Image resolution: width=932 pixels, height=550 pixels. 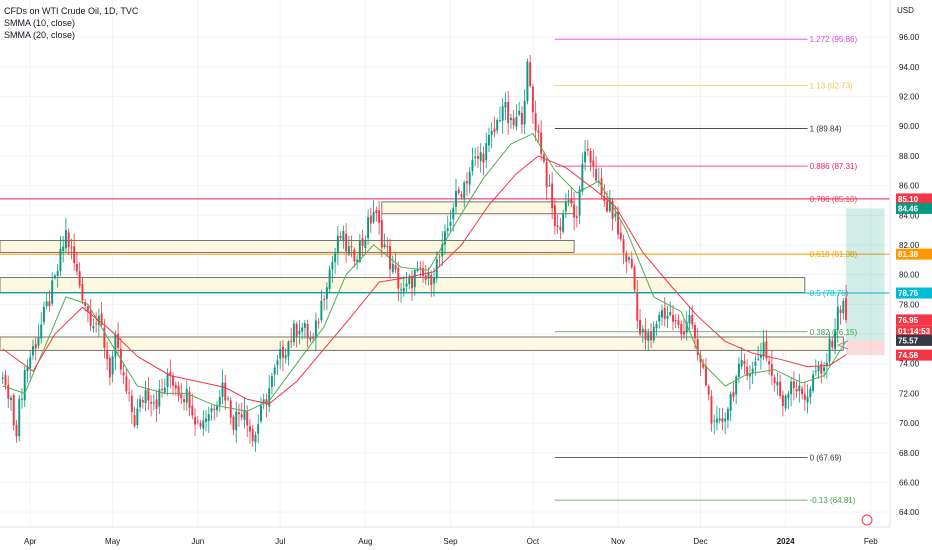 What do you see at coordinates (71, 11) in the screenshot?
I see `legend-title: CFDs on WTI Crude Oil, 1D, TVC` at bounding box center [71, 11].